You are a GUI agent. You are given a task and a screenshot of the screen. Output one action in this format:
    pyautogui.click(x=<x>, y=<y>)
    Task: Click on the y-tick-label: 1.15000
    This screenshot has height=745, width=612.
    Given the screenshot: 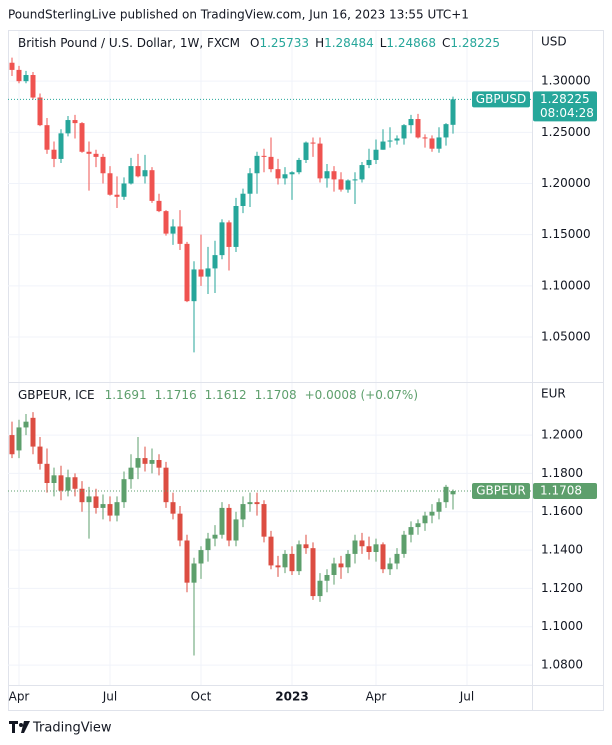 What is the action you would take?
    pyautogui.click(x=566, y=234)
    